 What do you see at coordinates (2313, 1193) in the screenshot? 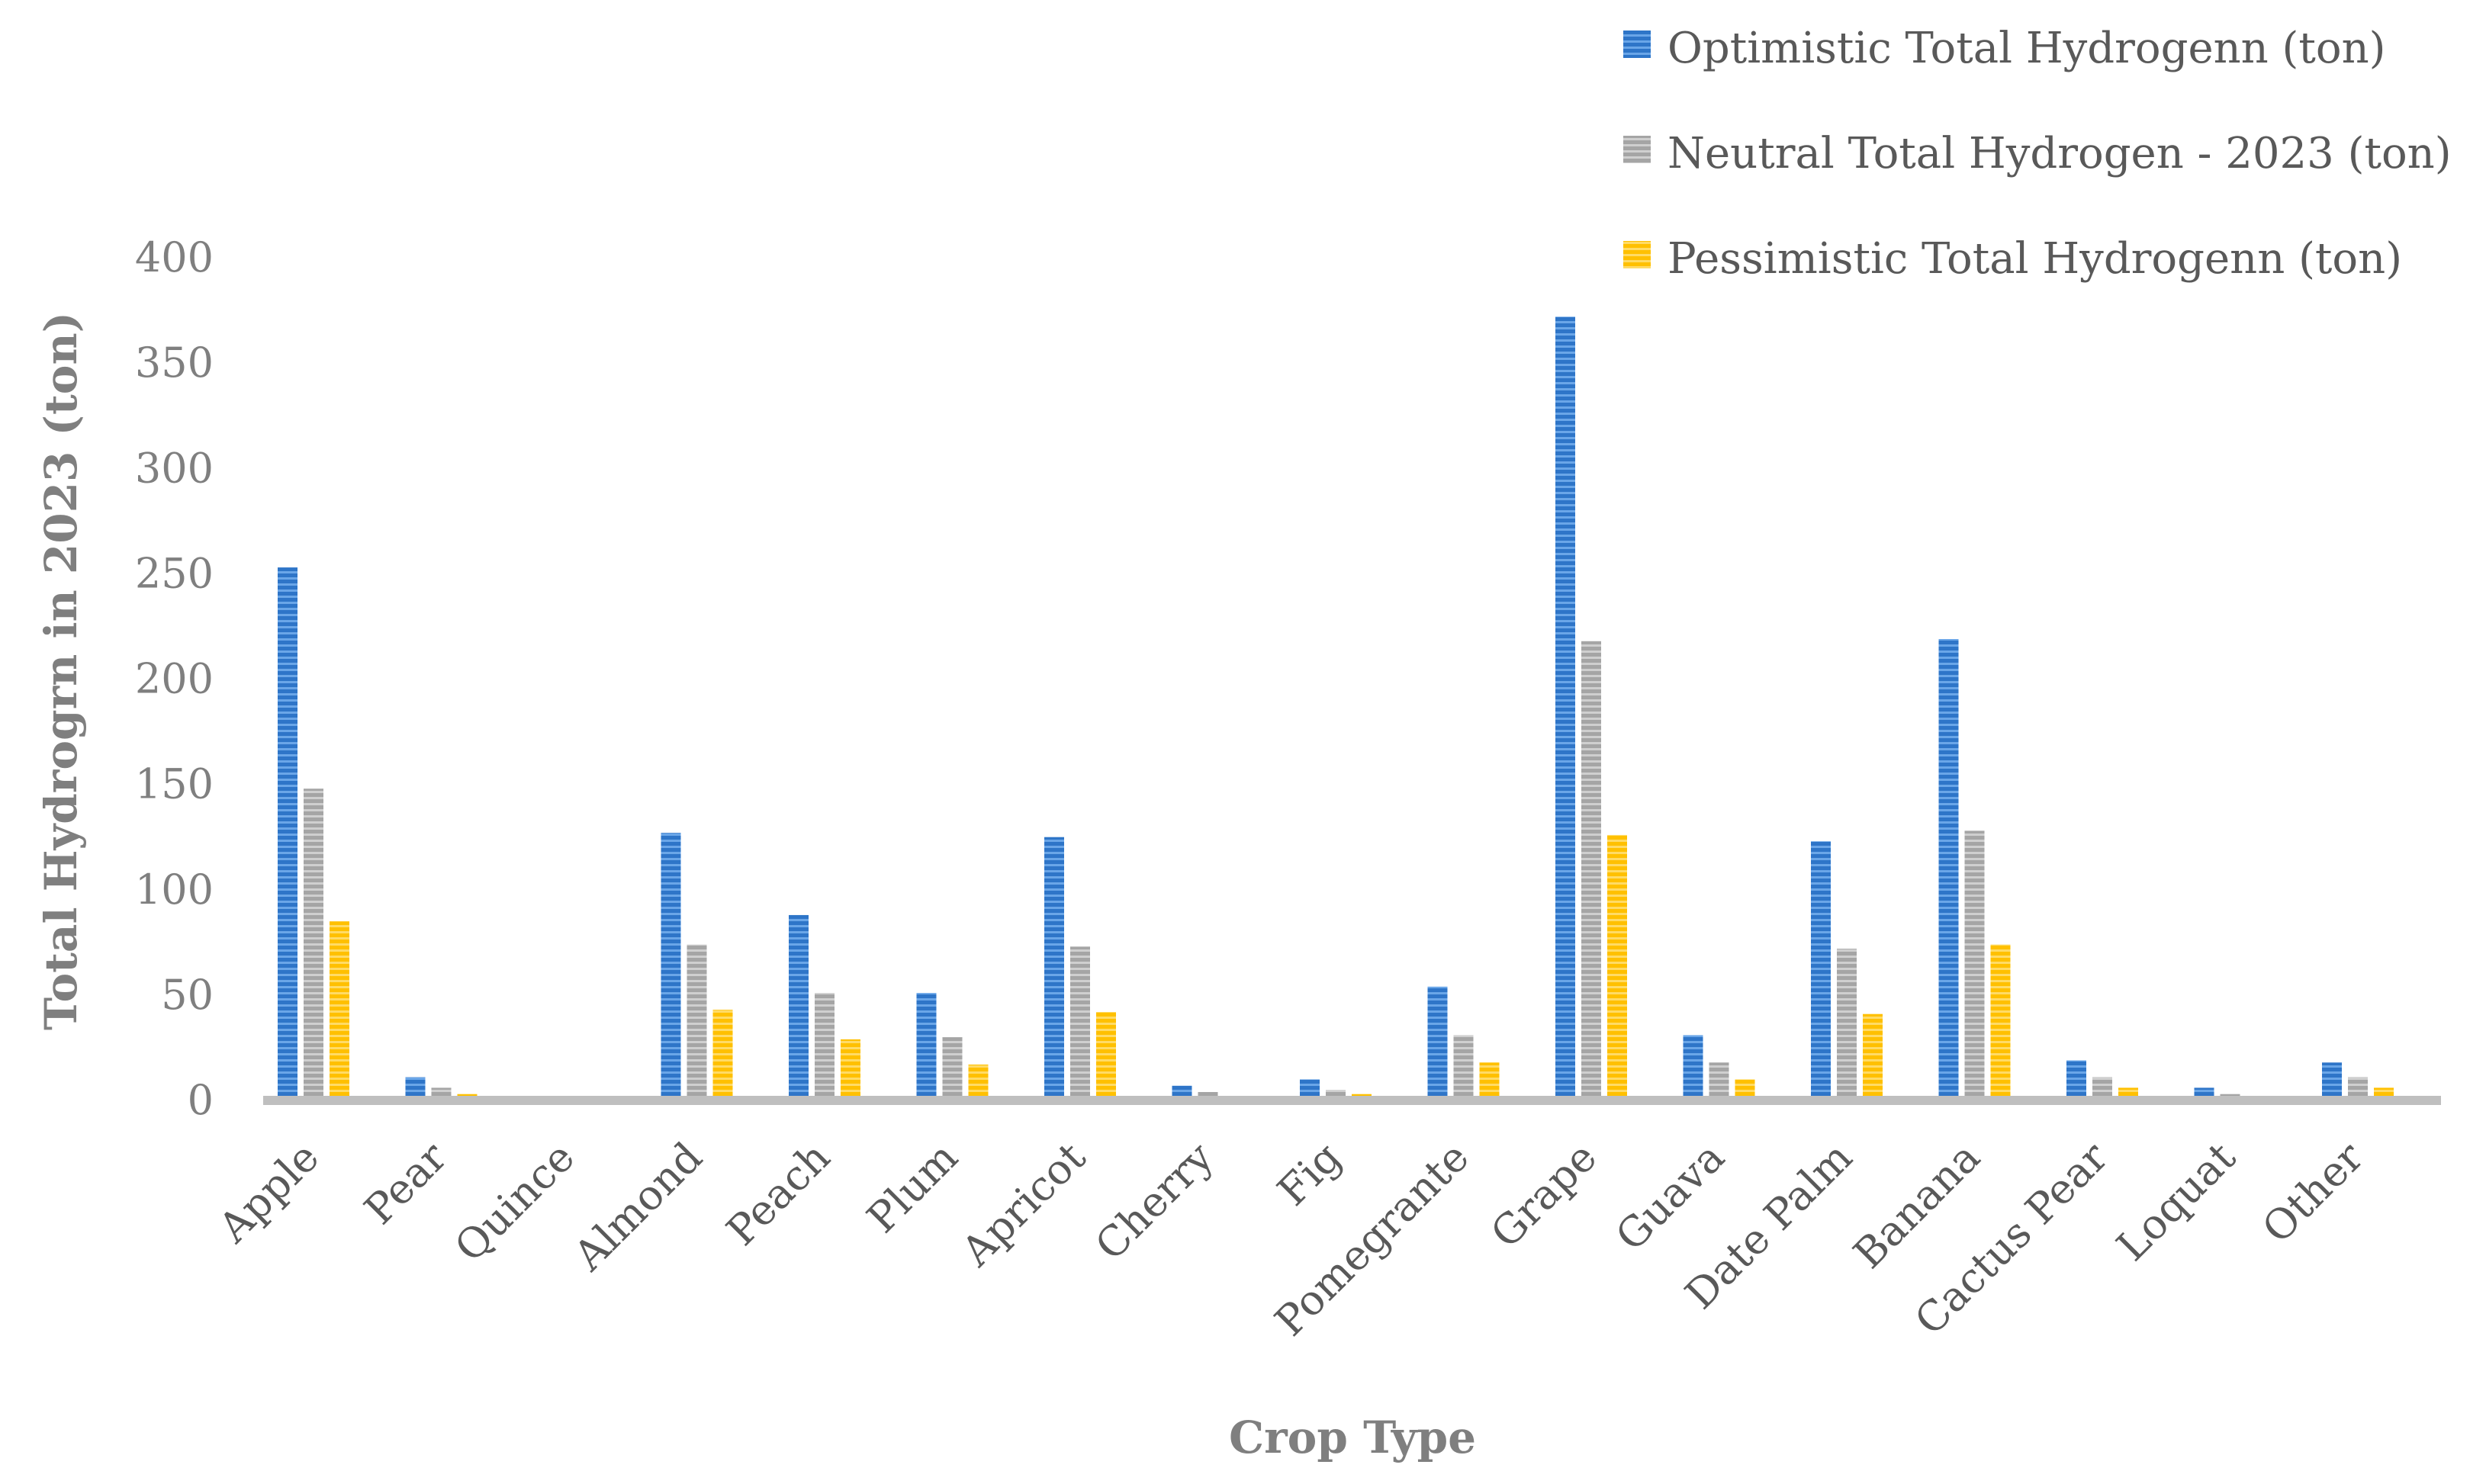
I see `x-tick-label: Other` at bounding box center [2313, 1193].